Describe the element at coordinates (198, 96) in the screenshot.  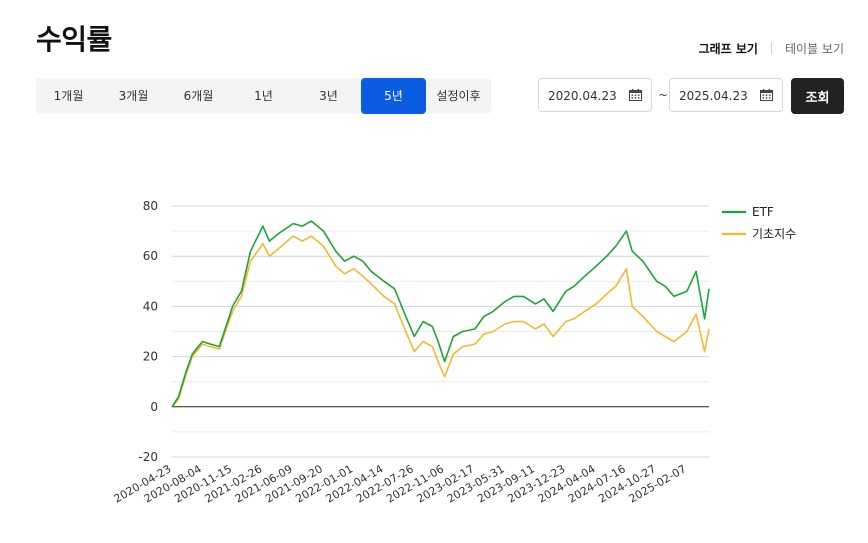
I see `period-6m-button: 6개월` at that location.